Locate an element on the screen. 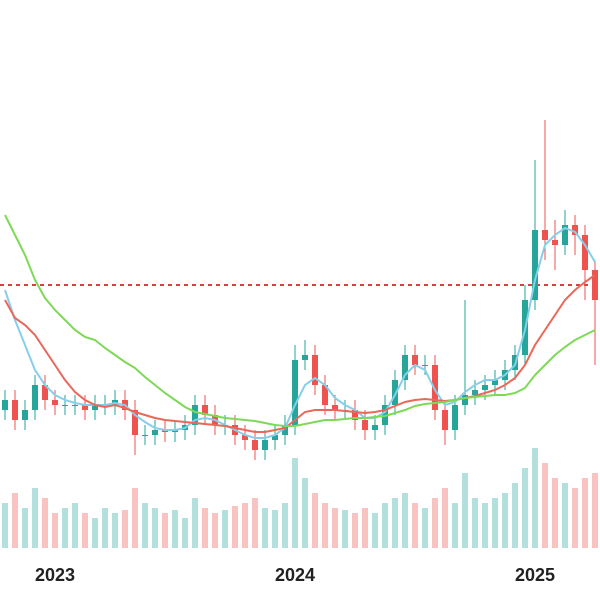 This screenshot has width=600, height=600. x-tick-label: 2023 is located at coordinates (55, 575).